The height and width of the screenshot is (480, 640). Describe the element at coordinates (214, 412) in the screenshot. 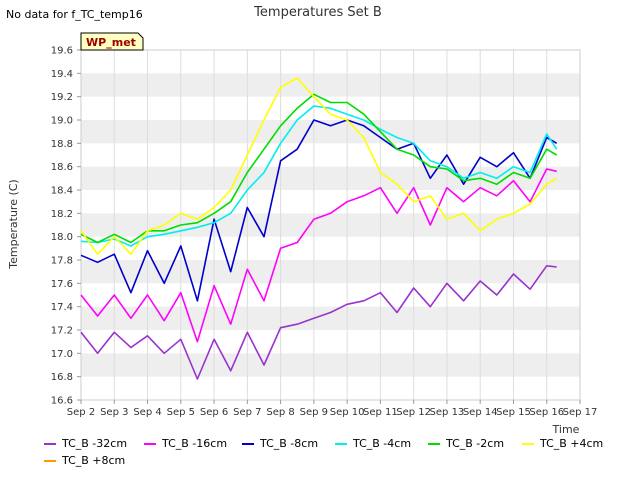

I see `x-tick-label: Sep 6` at that location.